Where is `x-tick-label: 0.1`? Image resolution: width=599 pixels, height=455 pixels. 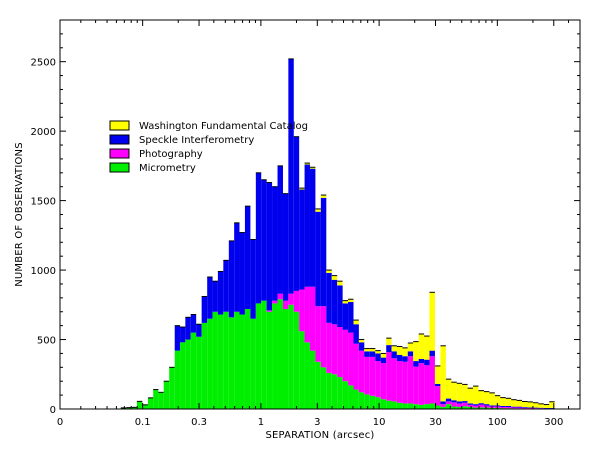 x-tick-label: 0.1 is located at coordinates (143, 422).